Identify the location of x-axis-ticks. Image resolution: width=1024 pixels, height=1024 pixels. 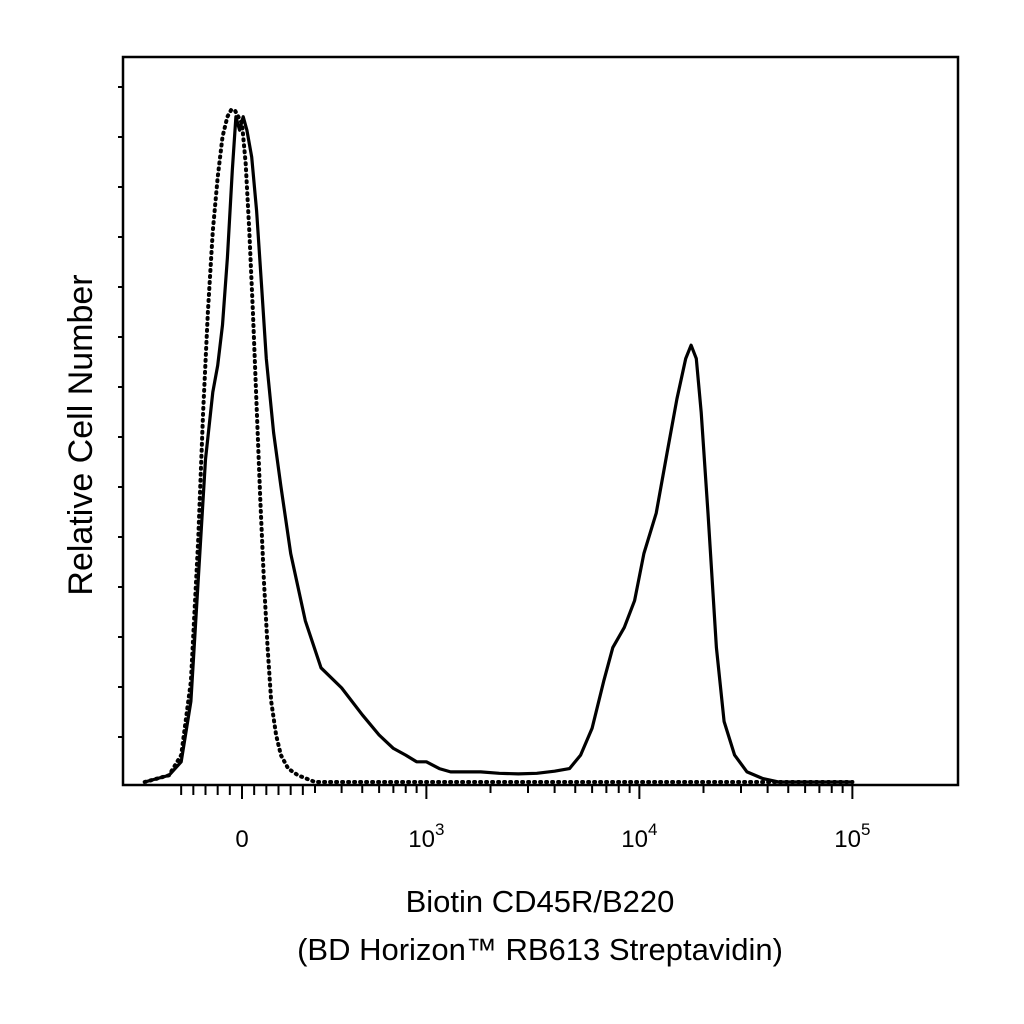
(517, 792).